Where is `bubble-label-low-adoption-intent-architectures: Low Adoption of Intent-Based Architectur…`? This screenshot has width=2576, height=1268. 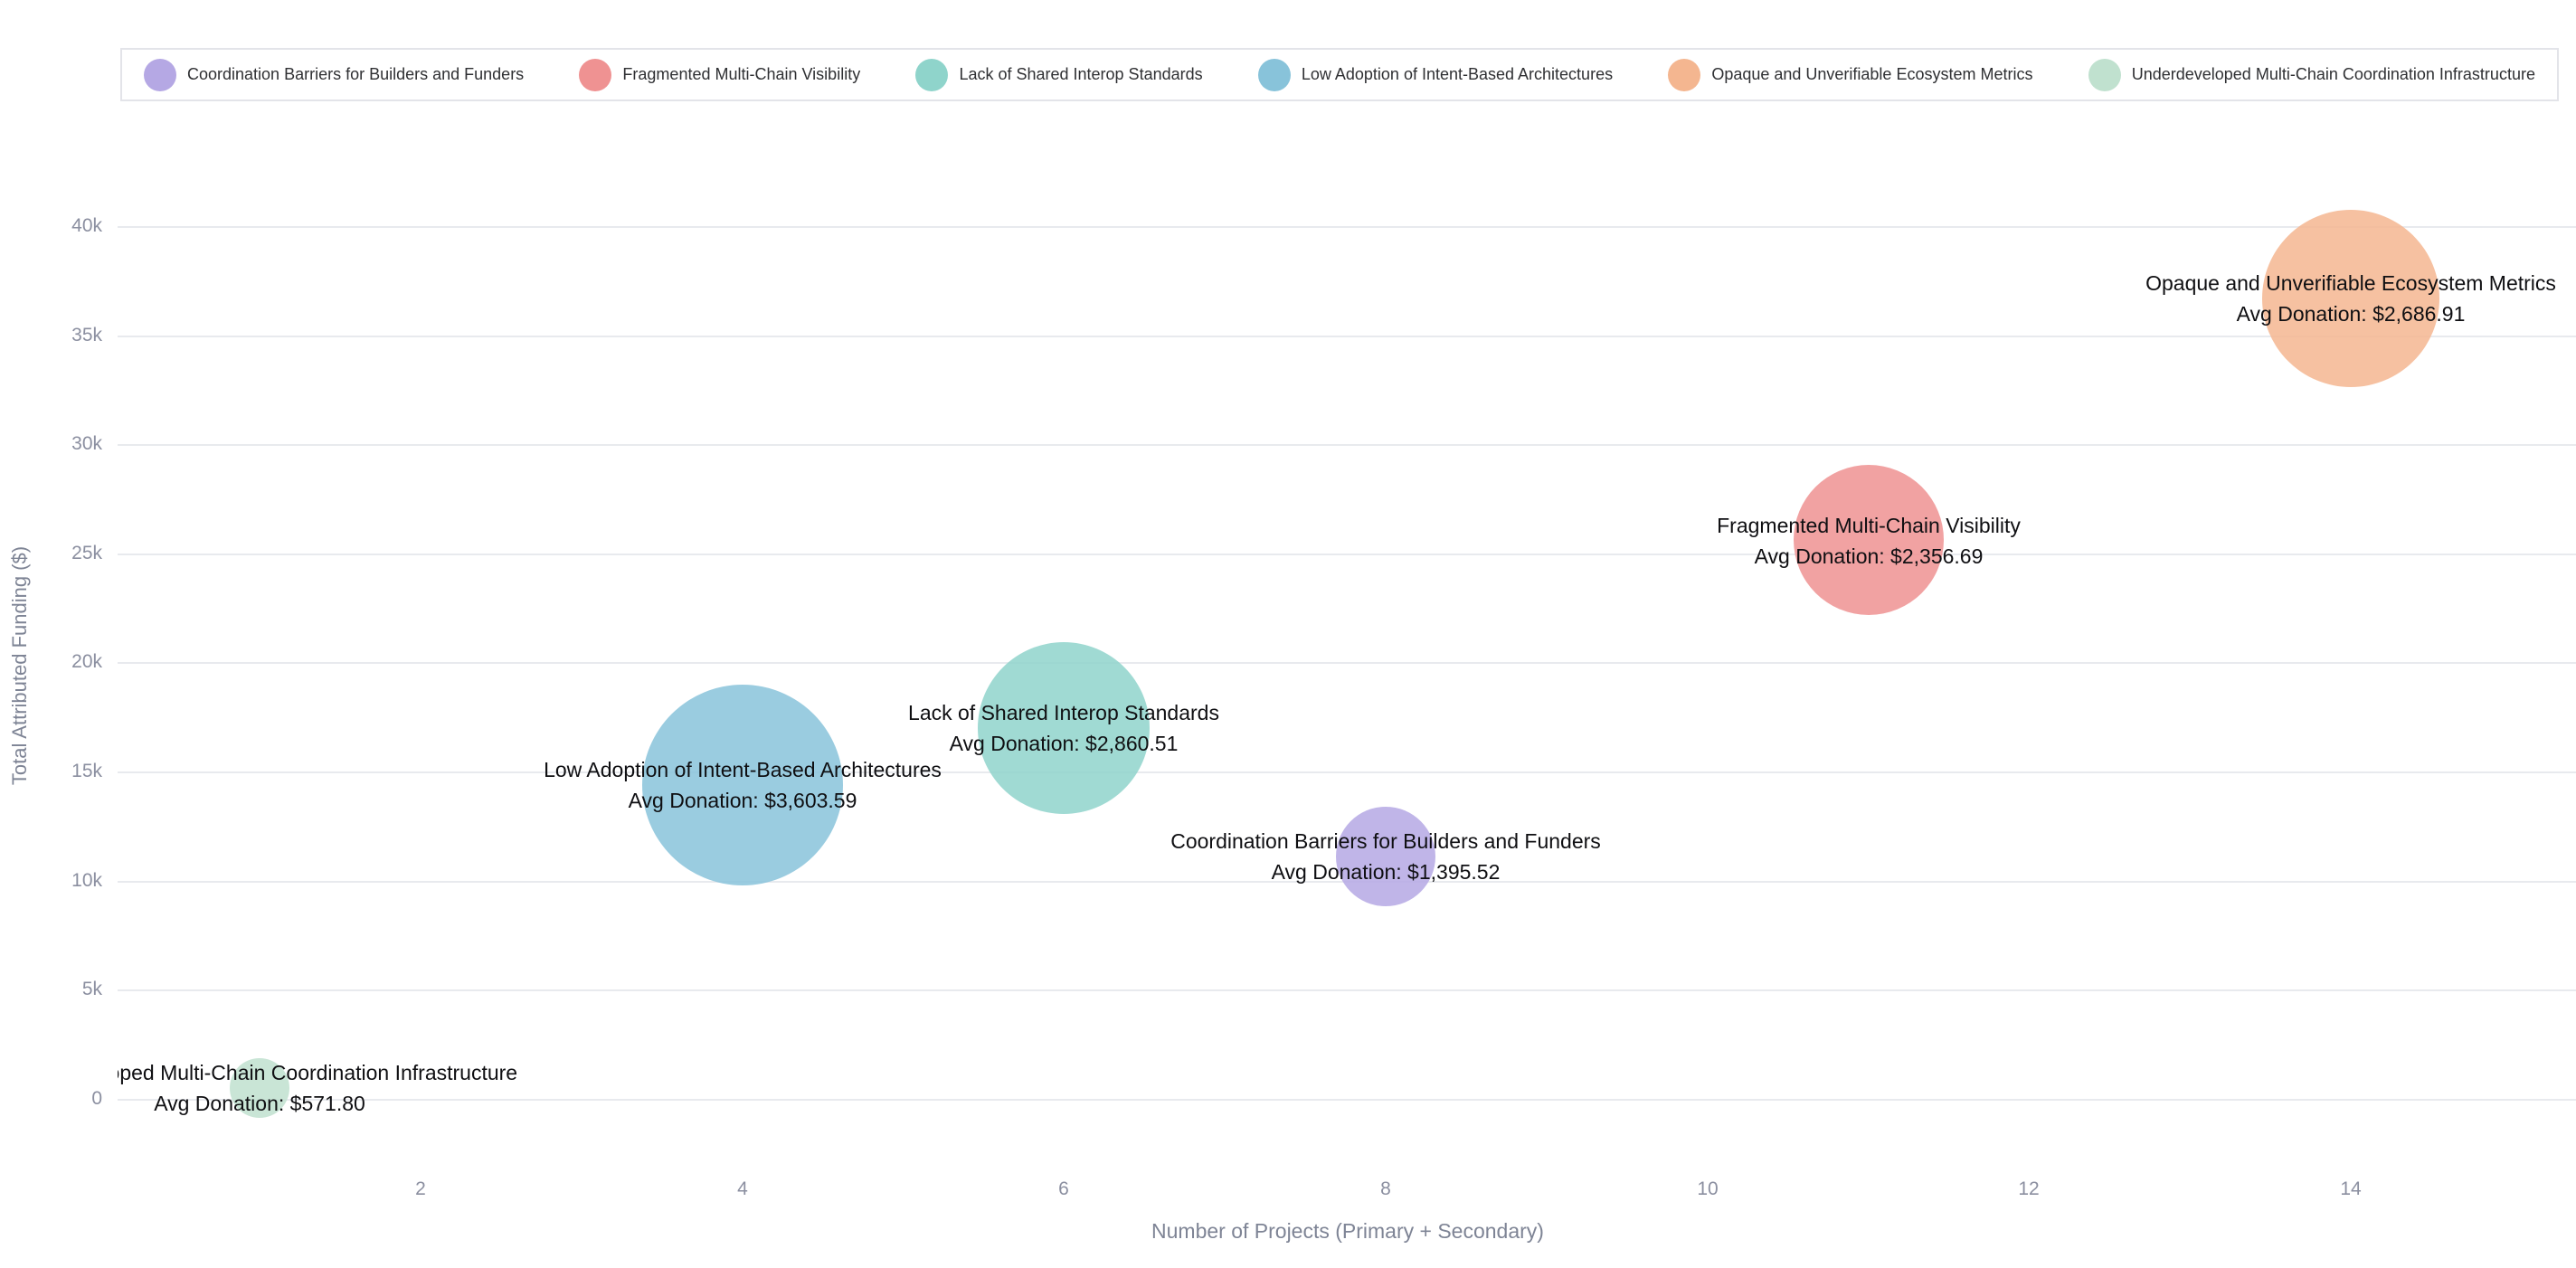 bubble-label-low-adoption-intent-architectures: Low Adoption of Intent-Based Architectur… is located at coordinates (743, 785).